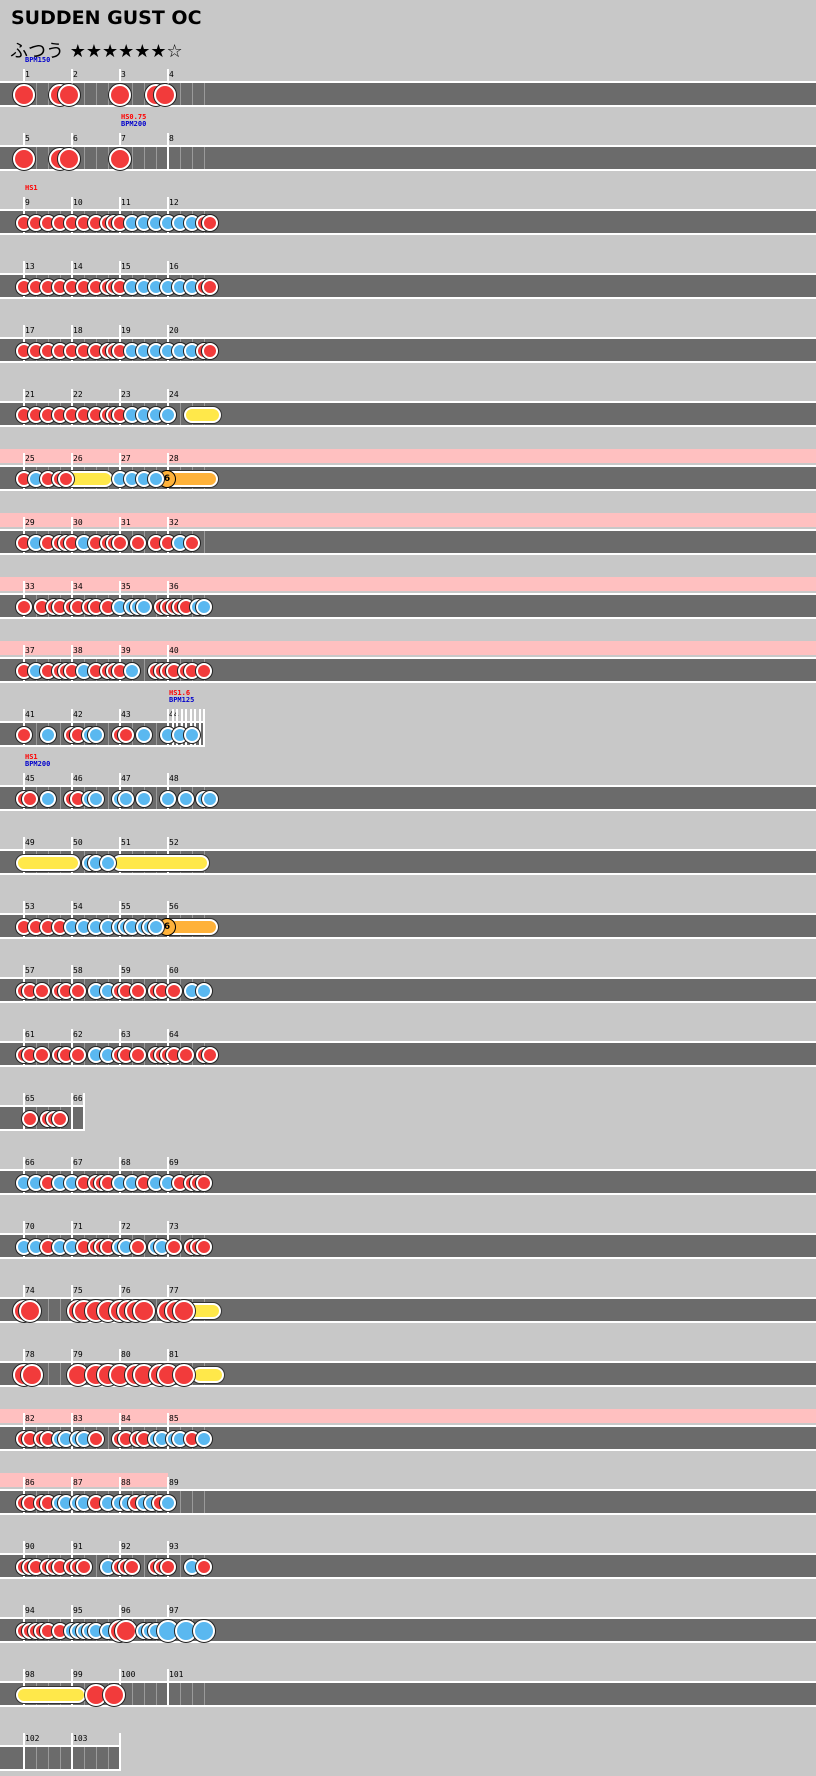 Image resolution: width=816 pixels, height=1776 pixels. What do you see at coordinates (78, 458) in the screenshot?
I see `measure-number: 26` at bounding box center [78, 458].